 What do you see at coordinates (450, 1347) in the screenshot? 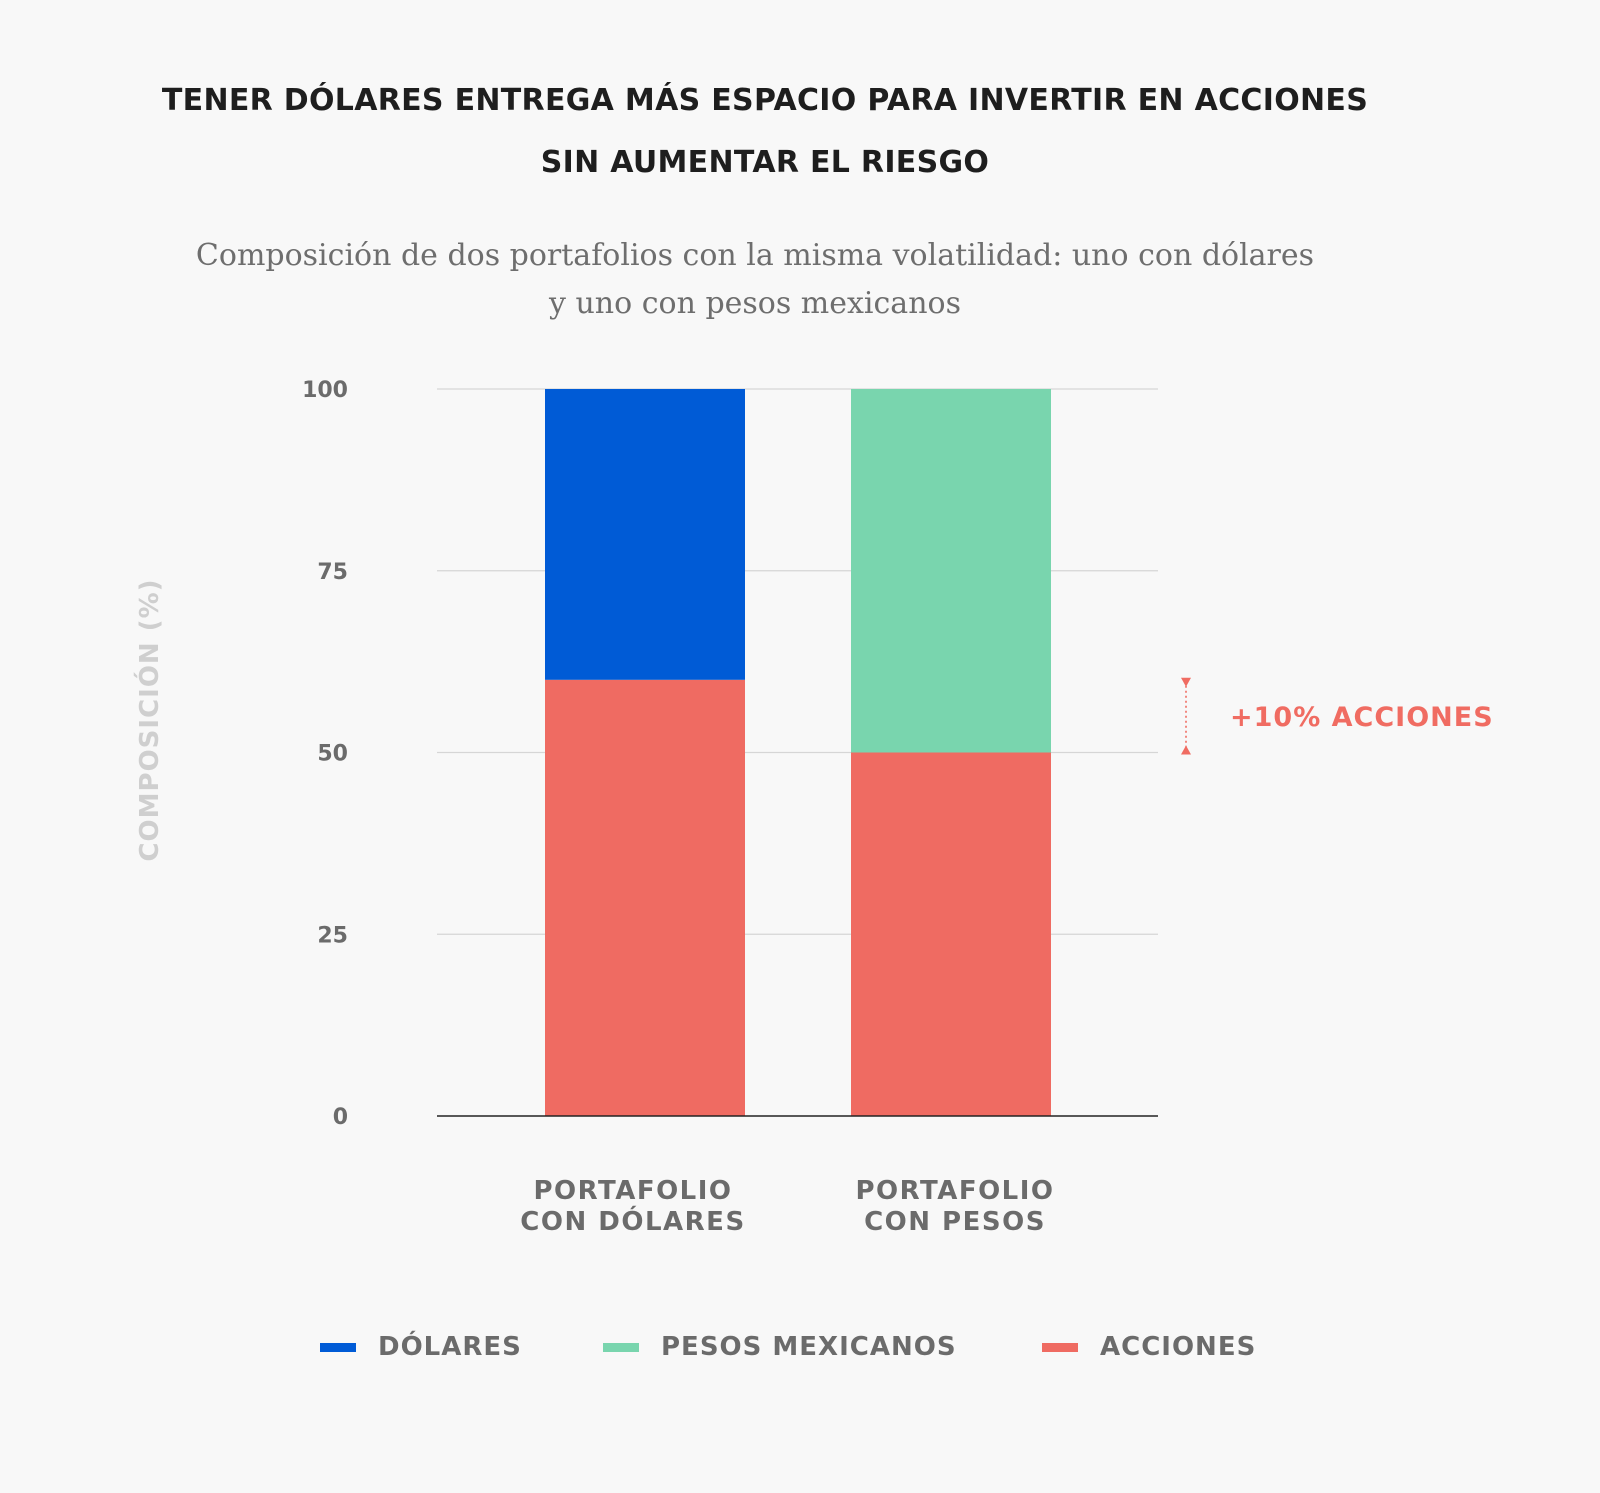
I see `legend-label: DÓLARES` at bounding box center [450, 1347].